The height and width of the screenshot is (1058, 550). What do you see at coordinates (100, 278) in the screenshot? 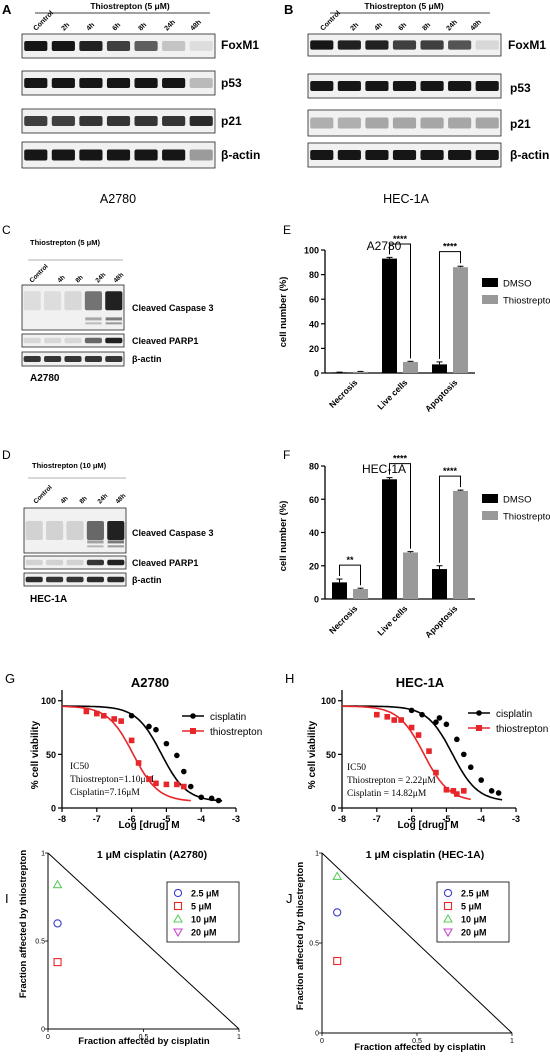
I see `blot-c-lane-label: 24h` at bounding box center [100, 278].